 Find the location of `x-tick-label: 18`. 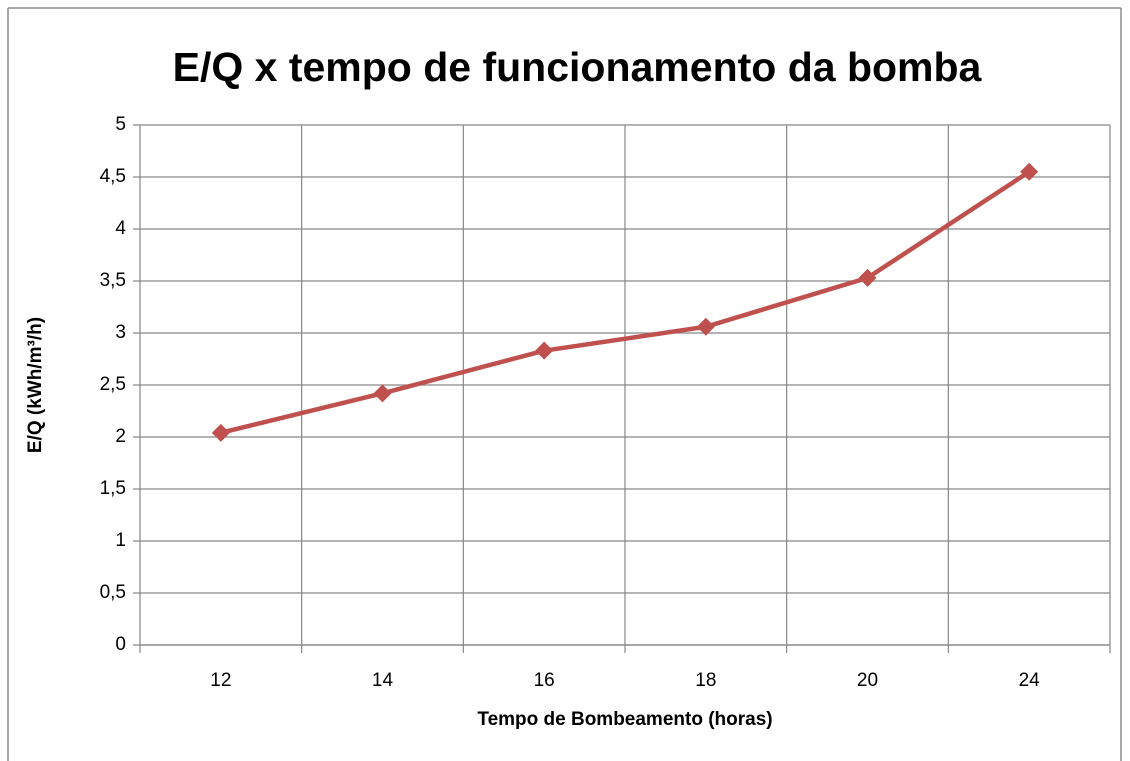

x-tick-label: 18 is located at coordinates (705, 680).